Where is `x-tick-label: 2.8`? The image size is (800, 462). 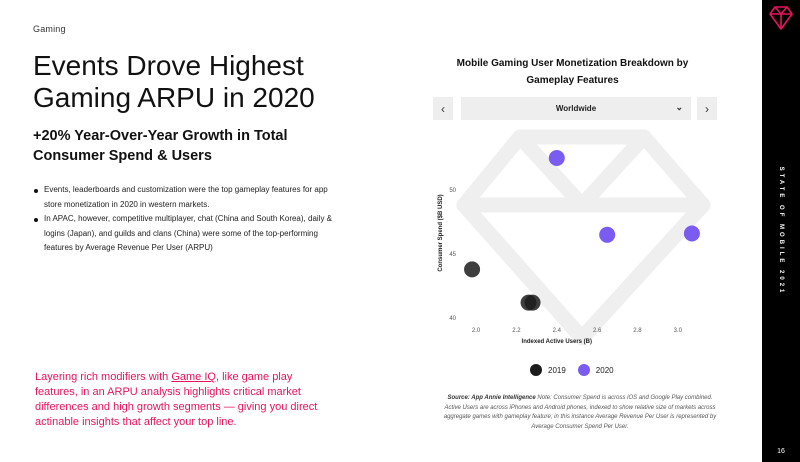
x-tick-label: 2.8 is located at coordinates (637, 331).